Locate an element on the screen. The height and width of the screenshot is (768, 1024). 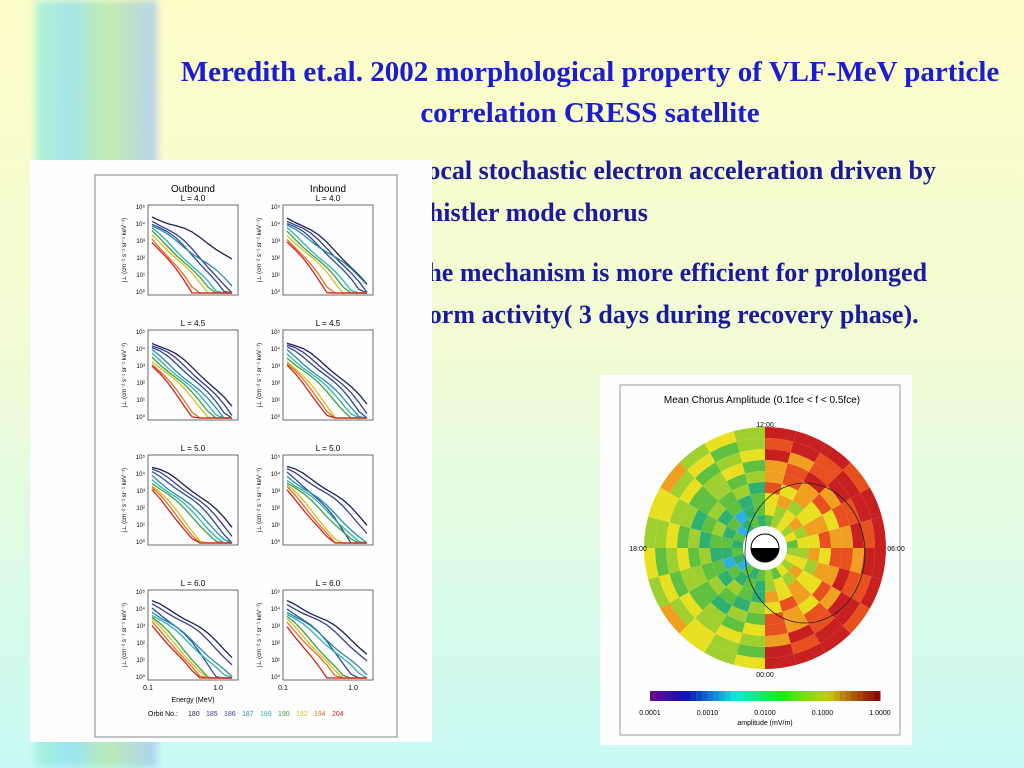
y-tick-label: 10¹ is located at coordinates (140, 661).